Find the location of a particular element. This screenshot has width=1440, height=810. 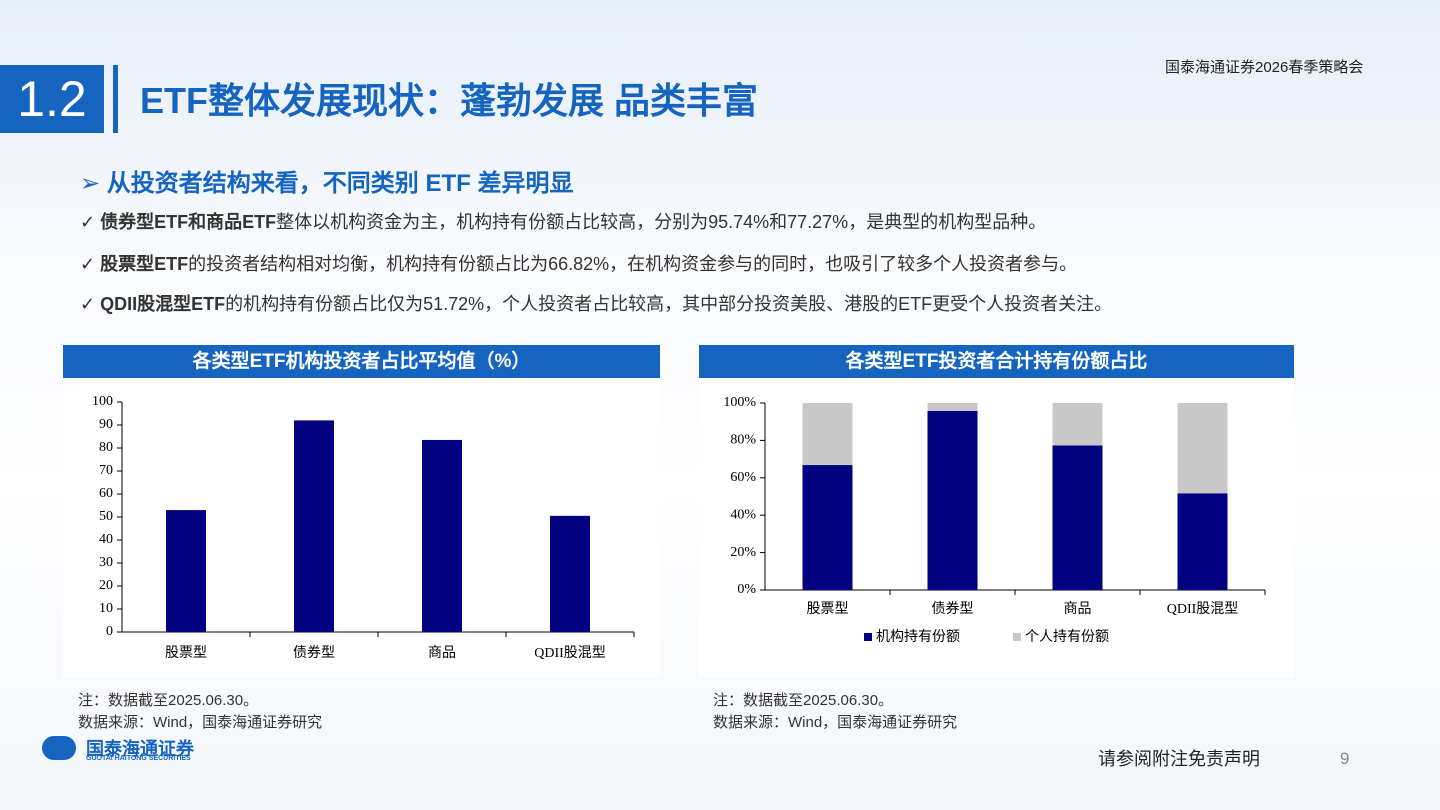

legend-label: 个人持有份额 is located at coordinates (1067, 637).